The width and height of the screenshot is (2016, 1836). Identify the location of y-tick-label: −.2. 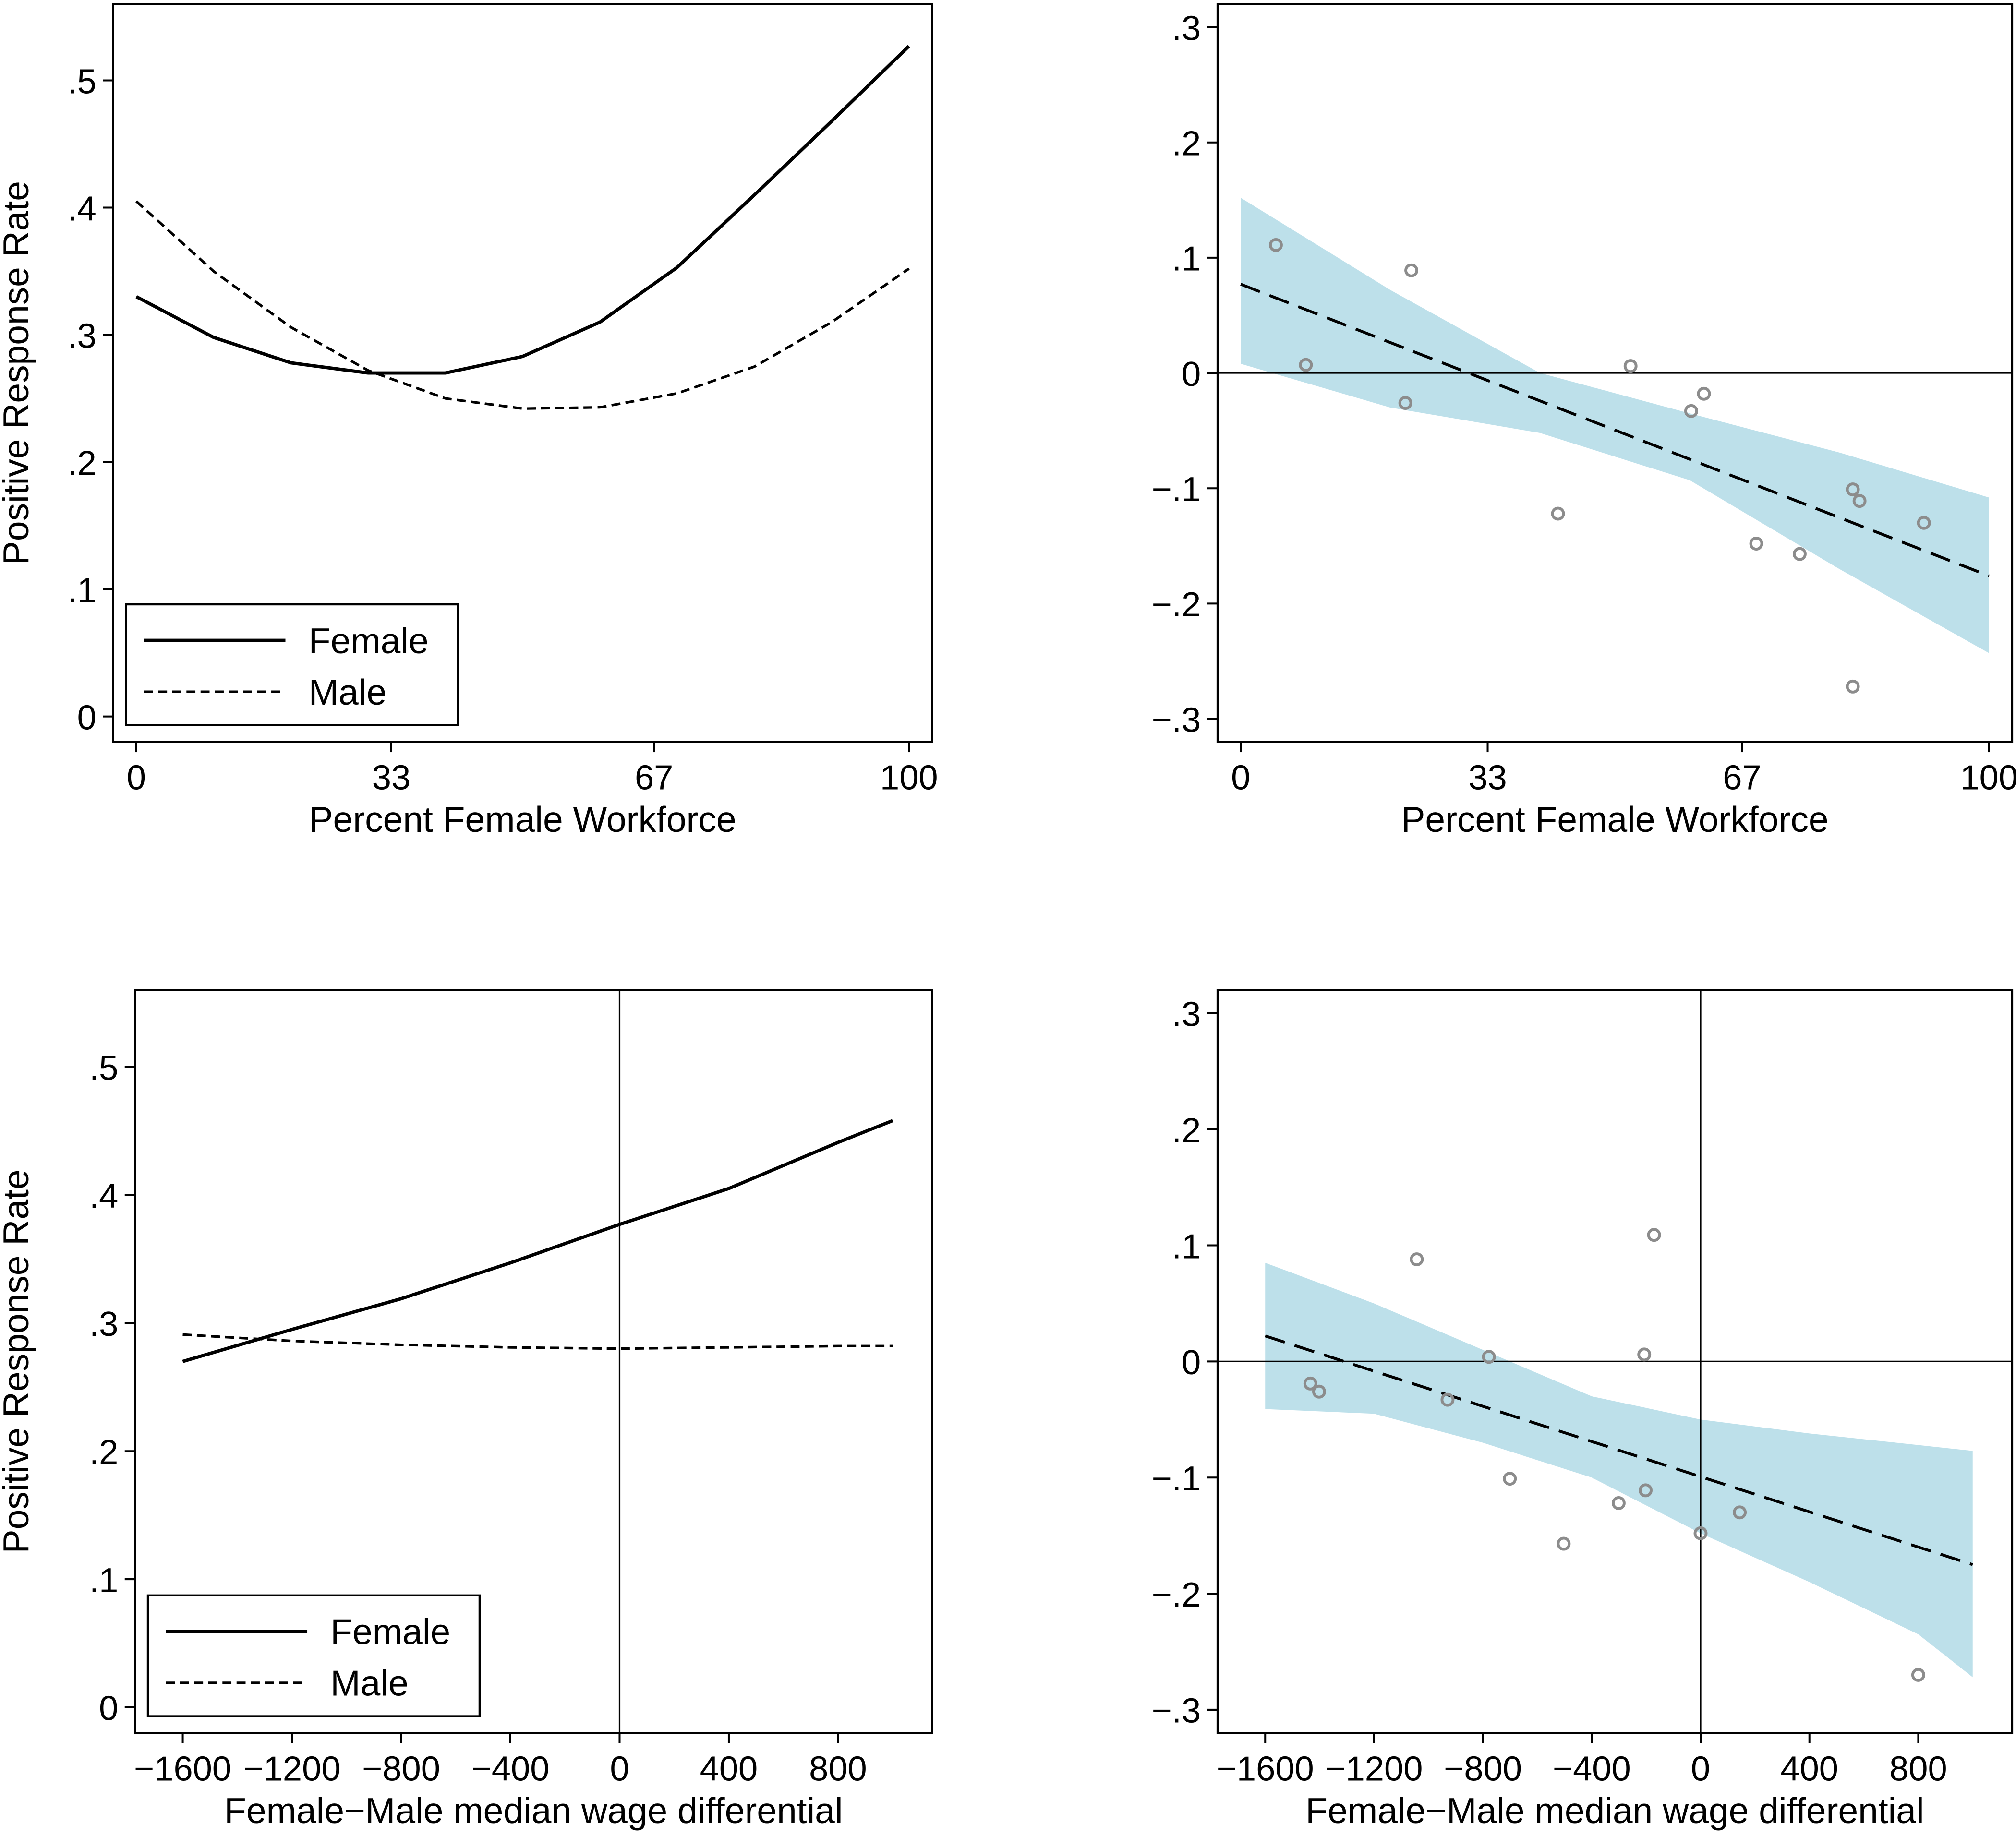
(1176, 1595).